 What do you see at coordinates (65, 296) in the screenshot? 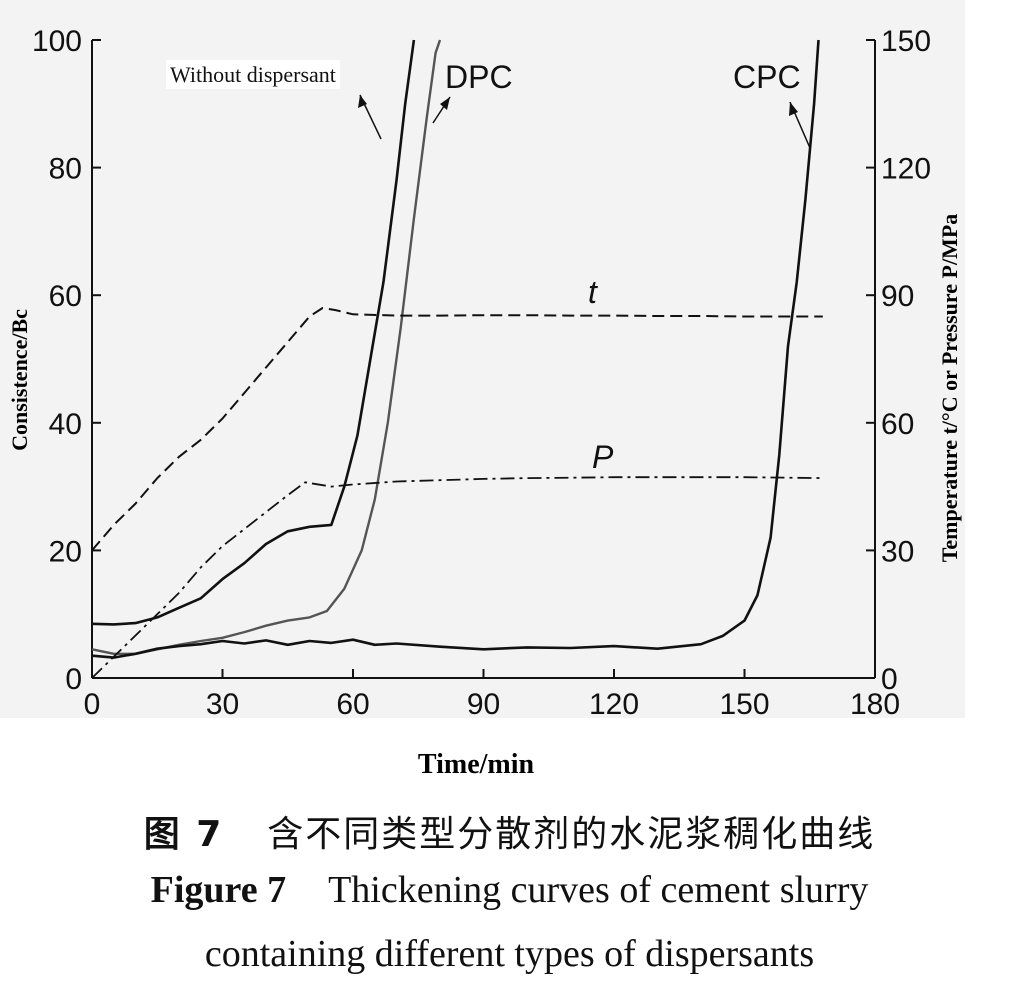
I see `y-tick-label: 60` at bounding box center [65, 296].